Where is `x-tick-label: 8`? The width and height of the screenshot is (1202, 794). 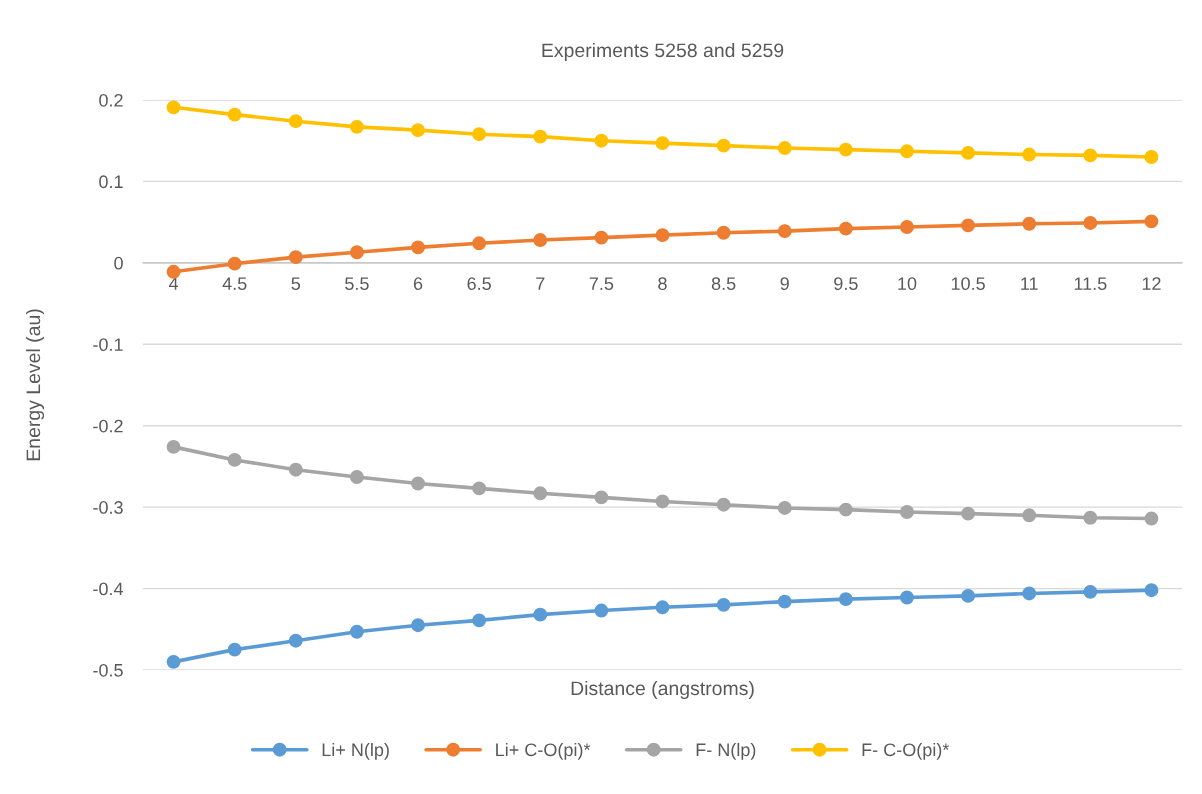 x-tick-label: 8 is located at coordinates (662, 284).